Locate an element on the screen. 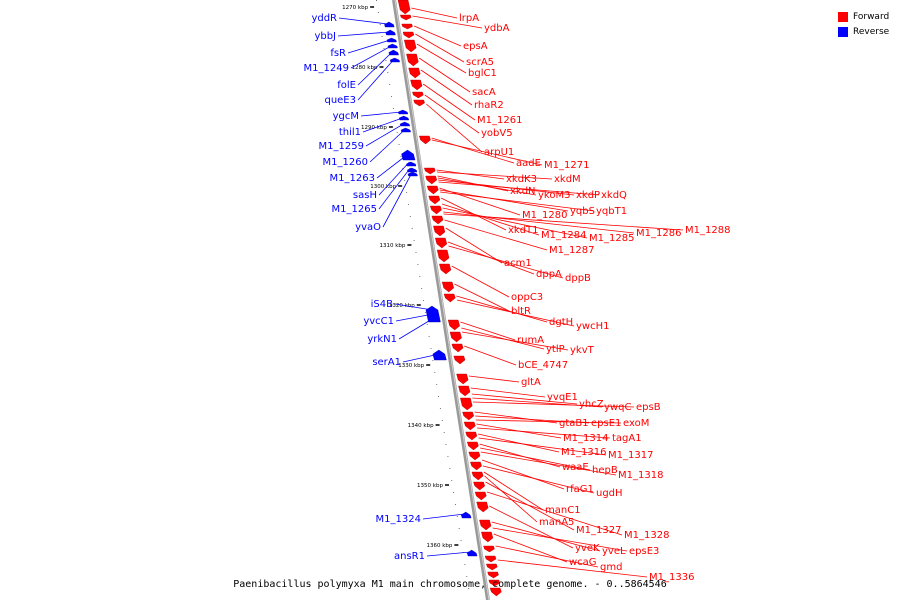  forward-gene-label: bCE_4747 is located at coordinates (543, 365).